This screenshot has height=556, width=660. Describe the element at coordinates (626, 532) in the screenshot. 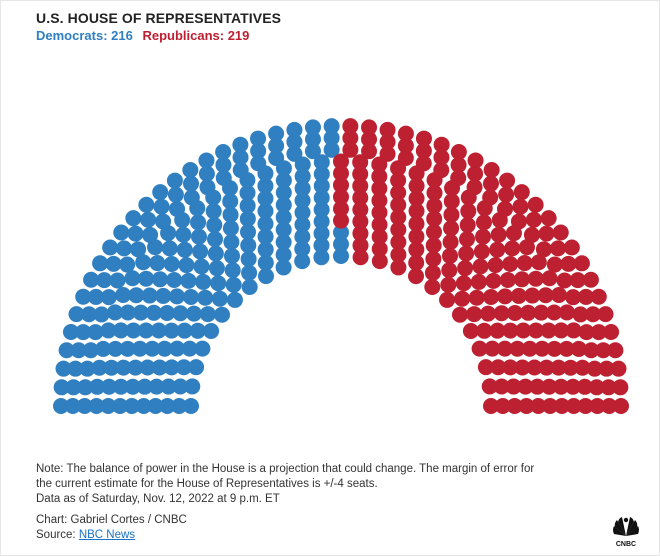

I see `cnbc-peacock-logo-icon: CNBC` at that location.